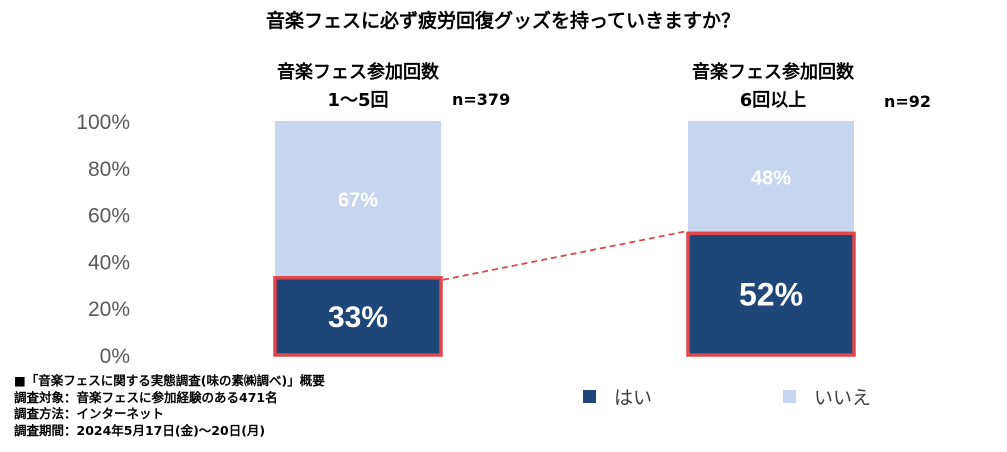 The width and height of the screenshot is (1007, 452). What do you see at coordinates (604, 86) in the screenshot?
I see `category-labels: 音楽フェス参加回数 1～5回 n=379 音楽フェス参加回数 6回以上 n=92` at bounding box center [604, 86].